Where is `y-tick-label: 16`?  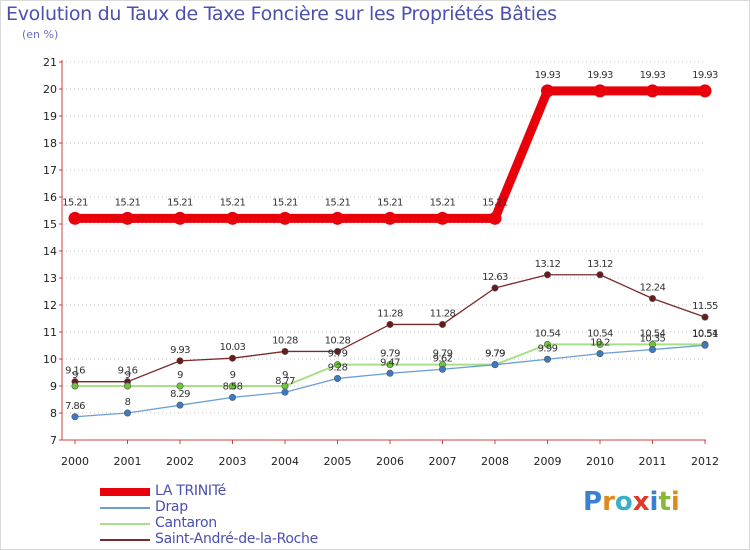 y-tick-label: 16 is located at coordinates (50, 197).